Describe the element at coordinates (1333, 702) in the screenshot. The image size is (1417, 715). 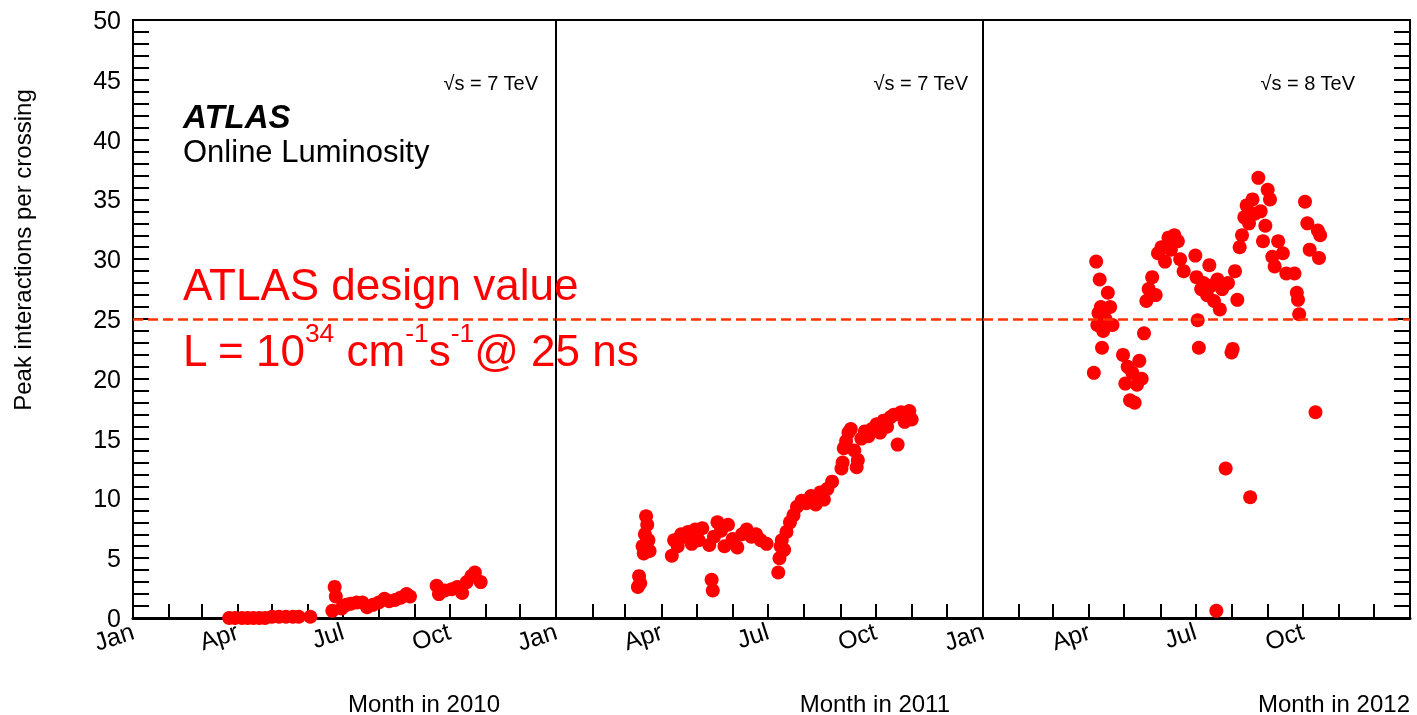
I see `x-axis-title: Month in 2012` at that location.